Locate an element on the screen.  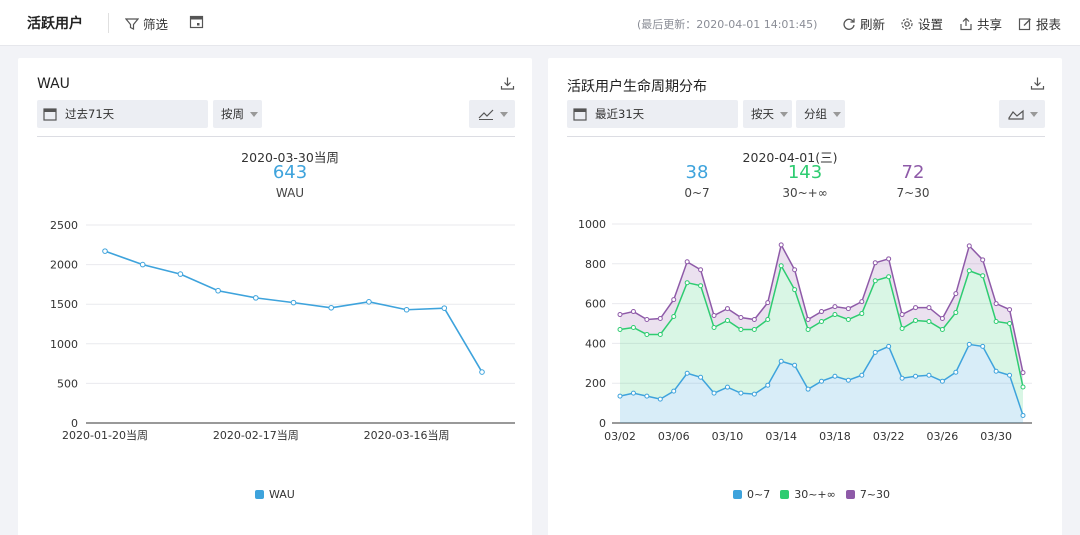
x-tick-label: 2020-03-16当周 is located at coordinates (407, 435).